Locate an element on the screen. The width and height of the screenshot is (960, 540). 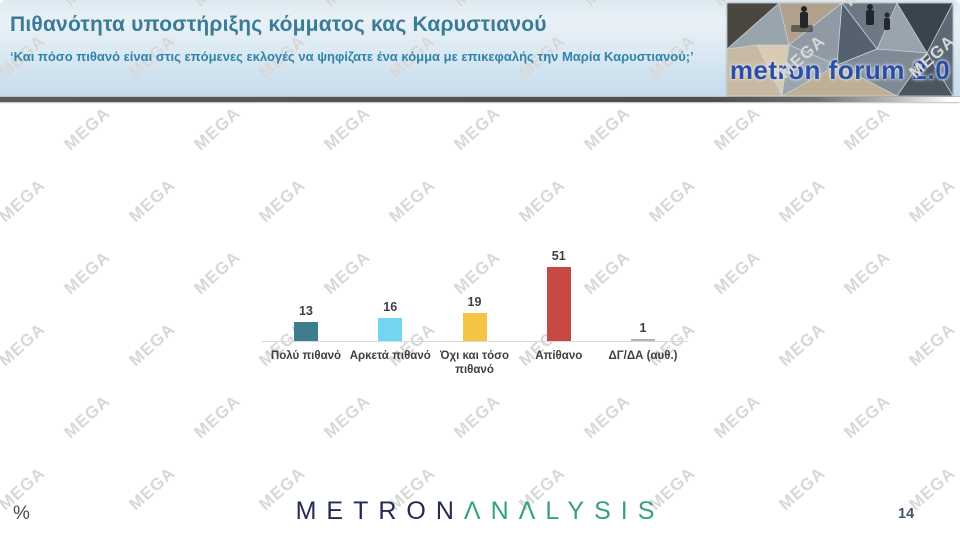
metron-analysis-logo: METRONΛNΛLYSIS is located at coordinates (480, 511).